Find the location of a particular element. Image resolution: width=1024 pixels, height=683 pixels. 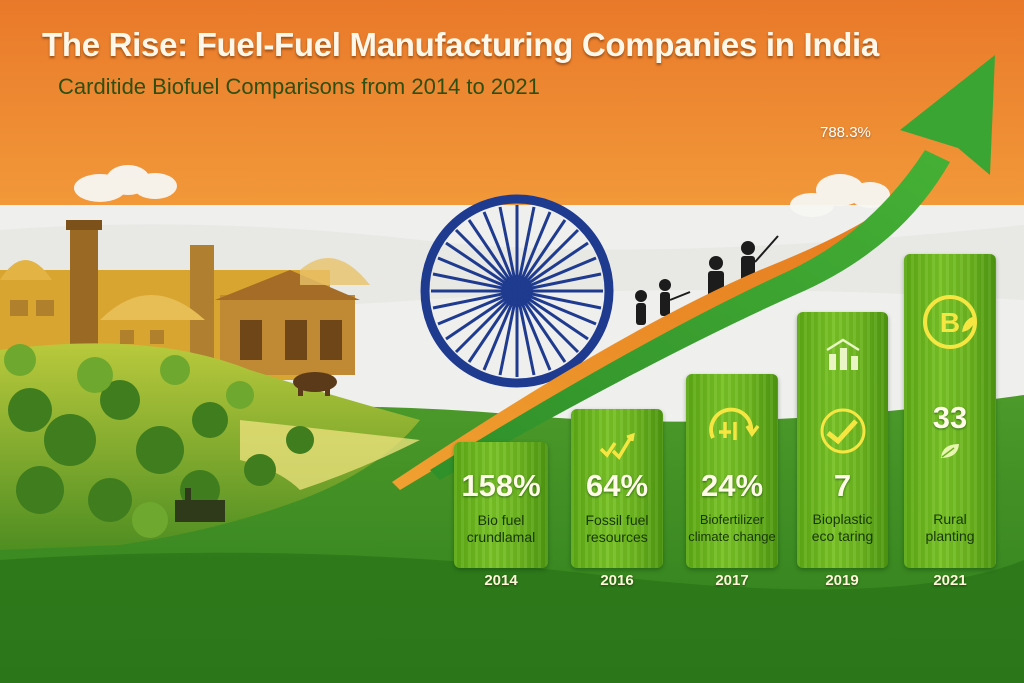

svg-text: B is located at coordinates (950, 322).